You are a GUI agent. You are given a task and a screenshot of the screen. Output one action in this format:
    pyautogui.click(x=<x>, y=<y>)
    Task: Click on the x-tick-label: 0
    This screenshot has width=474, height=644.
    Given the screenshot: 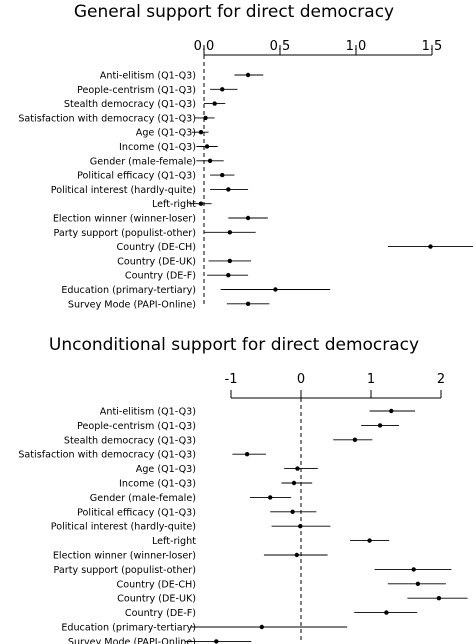 What is the action you would take?
    pyautogui.click(x=301, y=379)
    